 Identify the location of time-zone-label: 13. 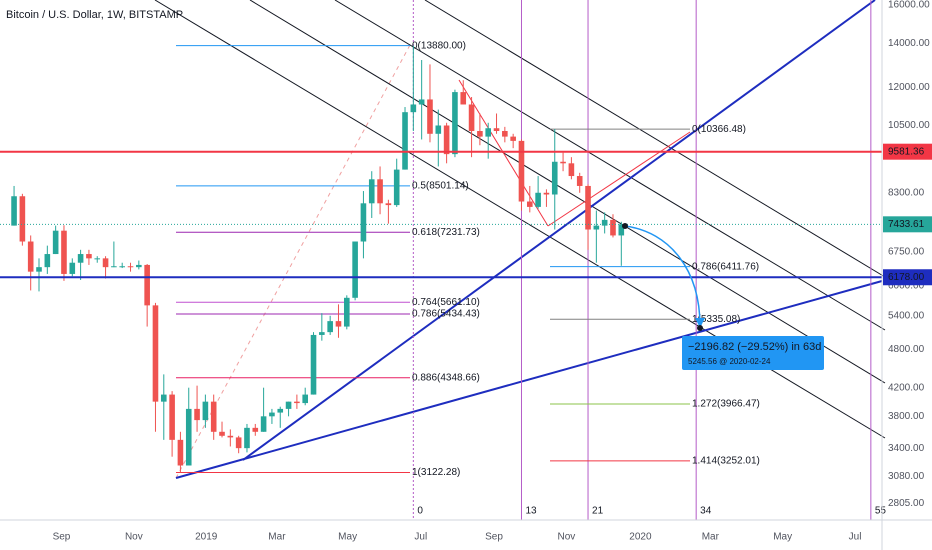
(531, 511).